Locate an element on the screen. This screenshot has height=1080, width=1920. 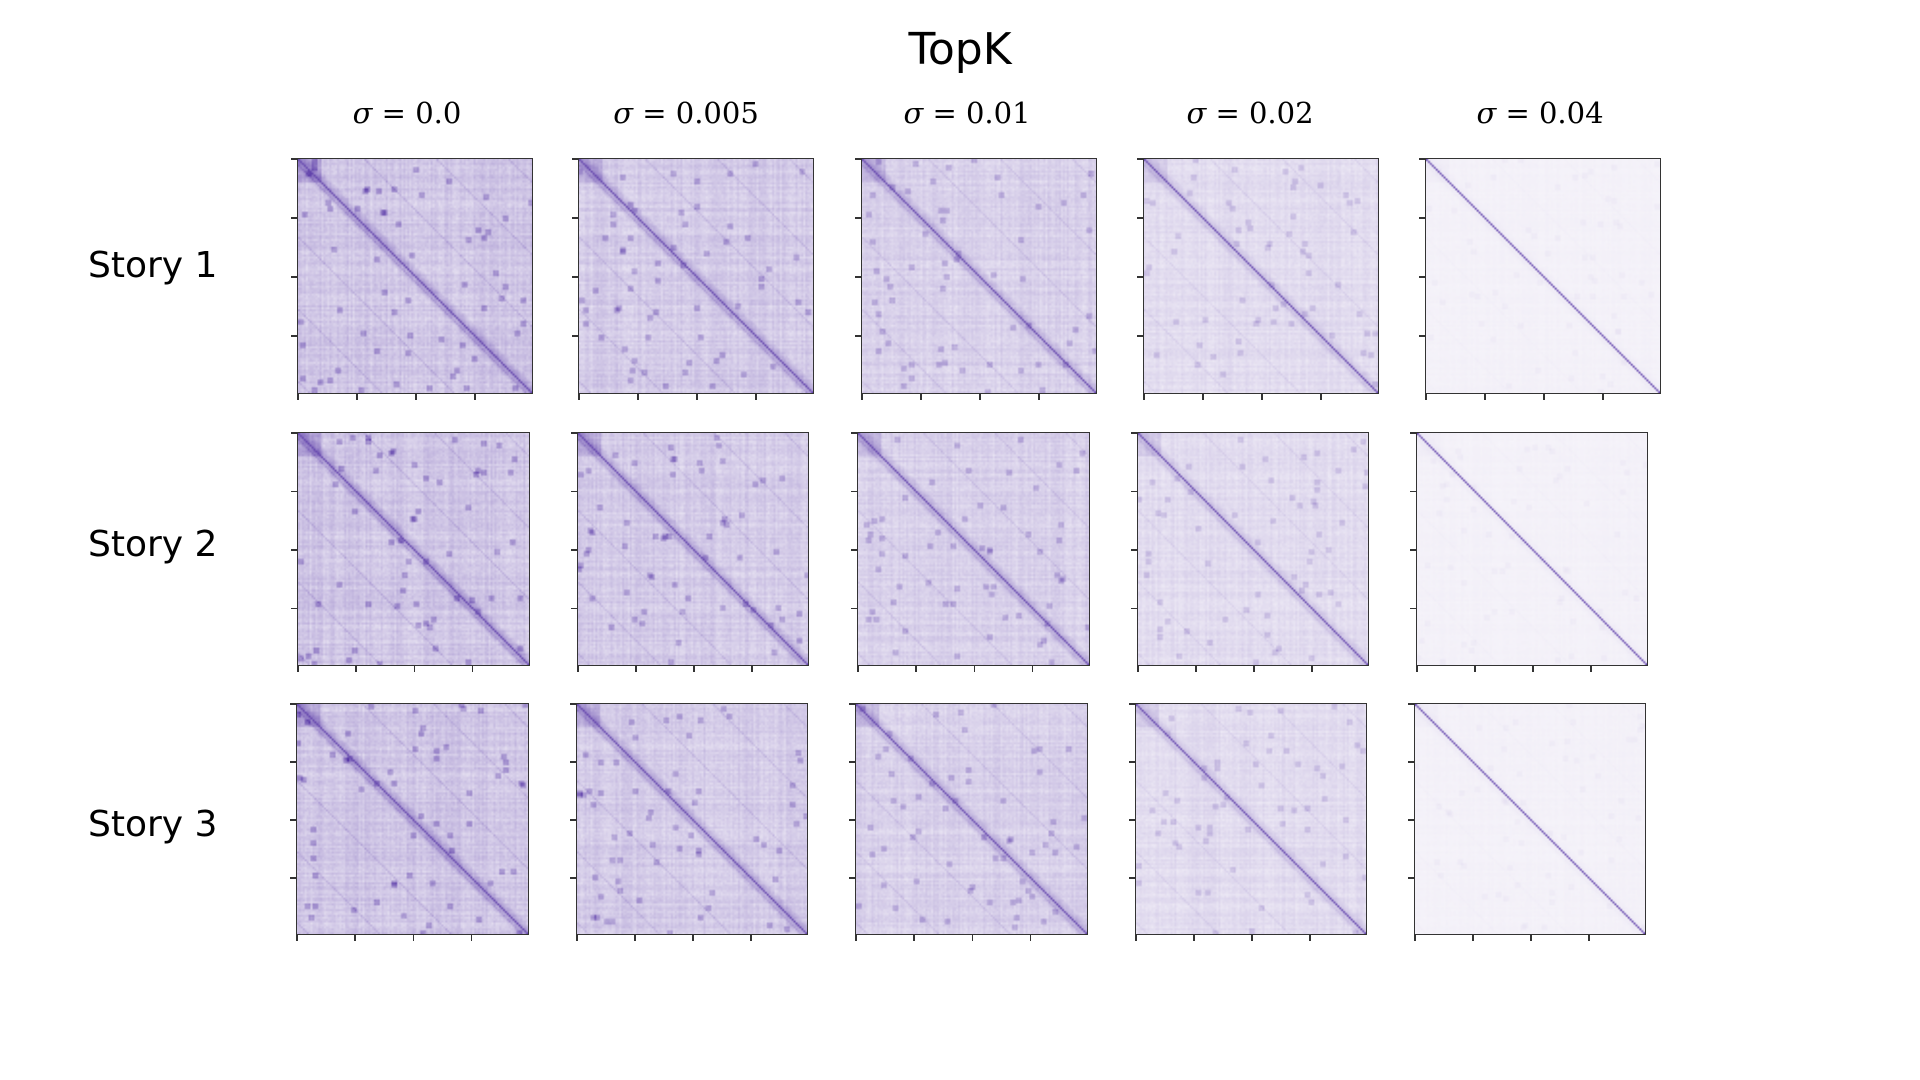
heatmap-panel-r1-c5 is located at coordinates (1543, 276).